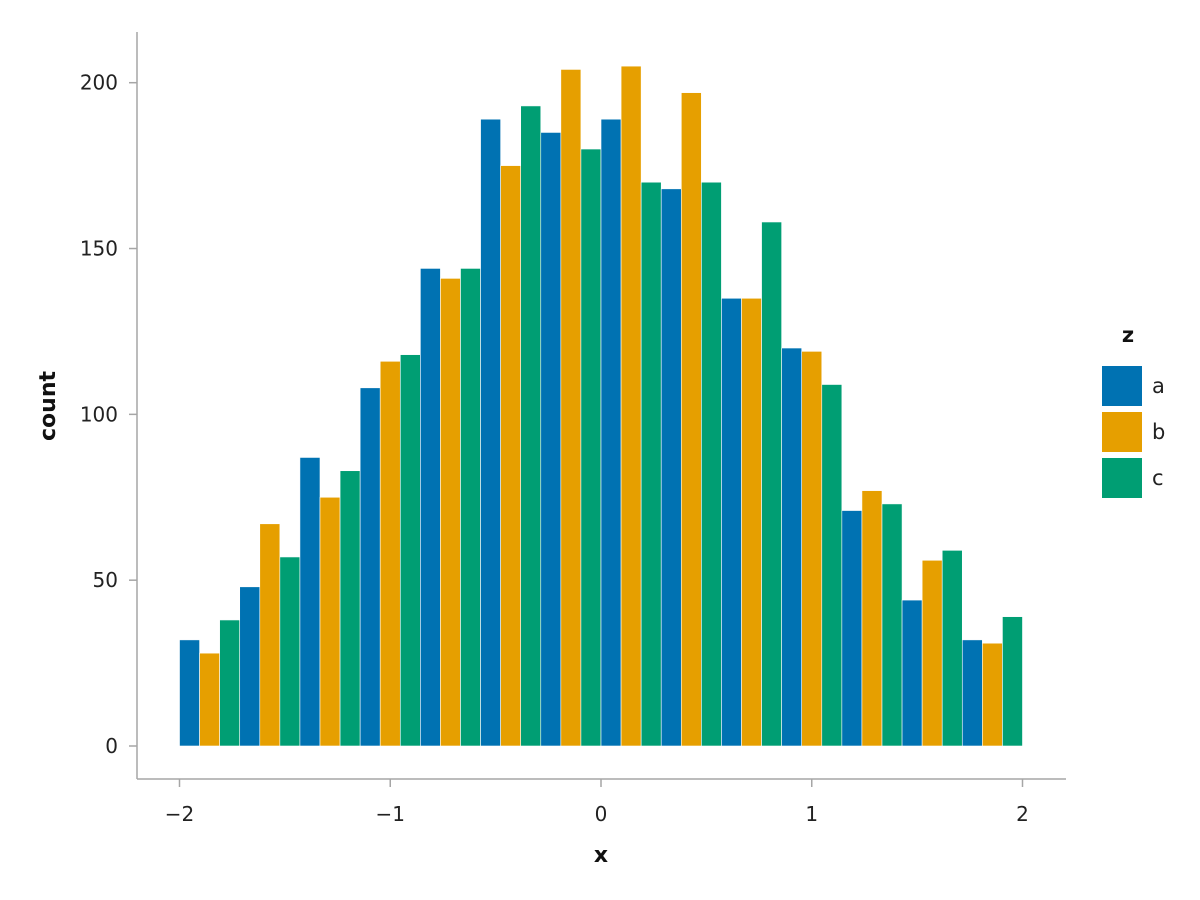 The image size is (1200, 900). I want to click on x-tick-label: 1, so click(811, 814).